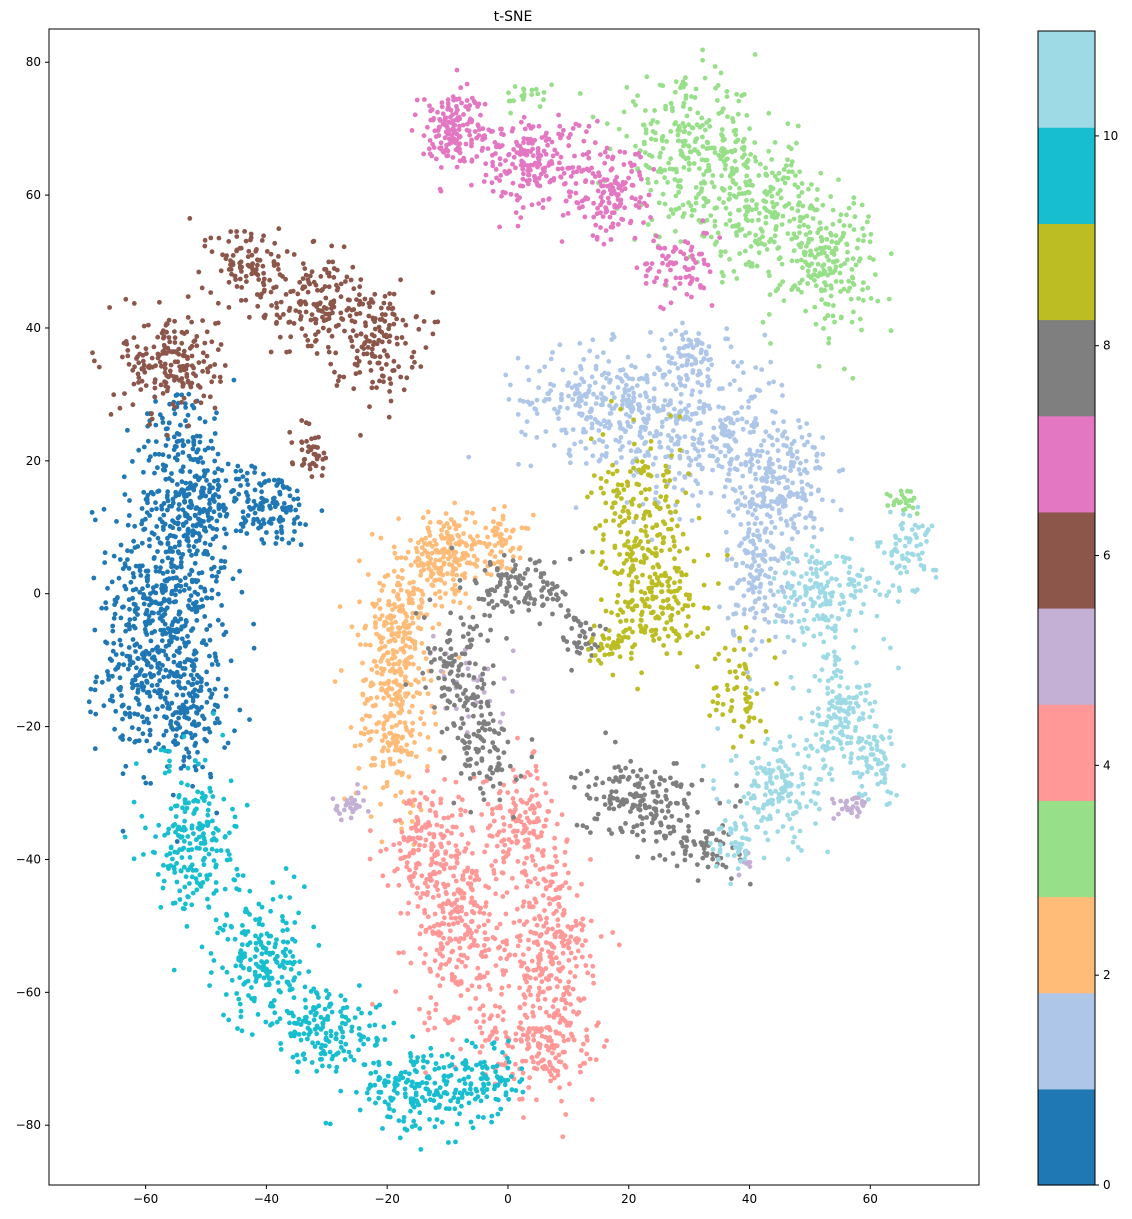 This screenshot has width=1132, height=1219. What do you see at coordinates (656, 506) in the screenshot?
I see `series-1-points` at bounding box center [656, 506].